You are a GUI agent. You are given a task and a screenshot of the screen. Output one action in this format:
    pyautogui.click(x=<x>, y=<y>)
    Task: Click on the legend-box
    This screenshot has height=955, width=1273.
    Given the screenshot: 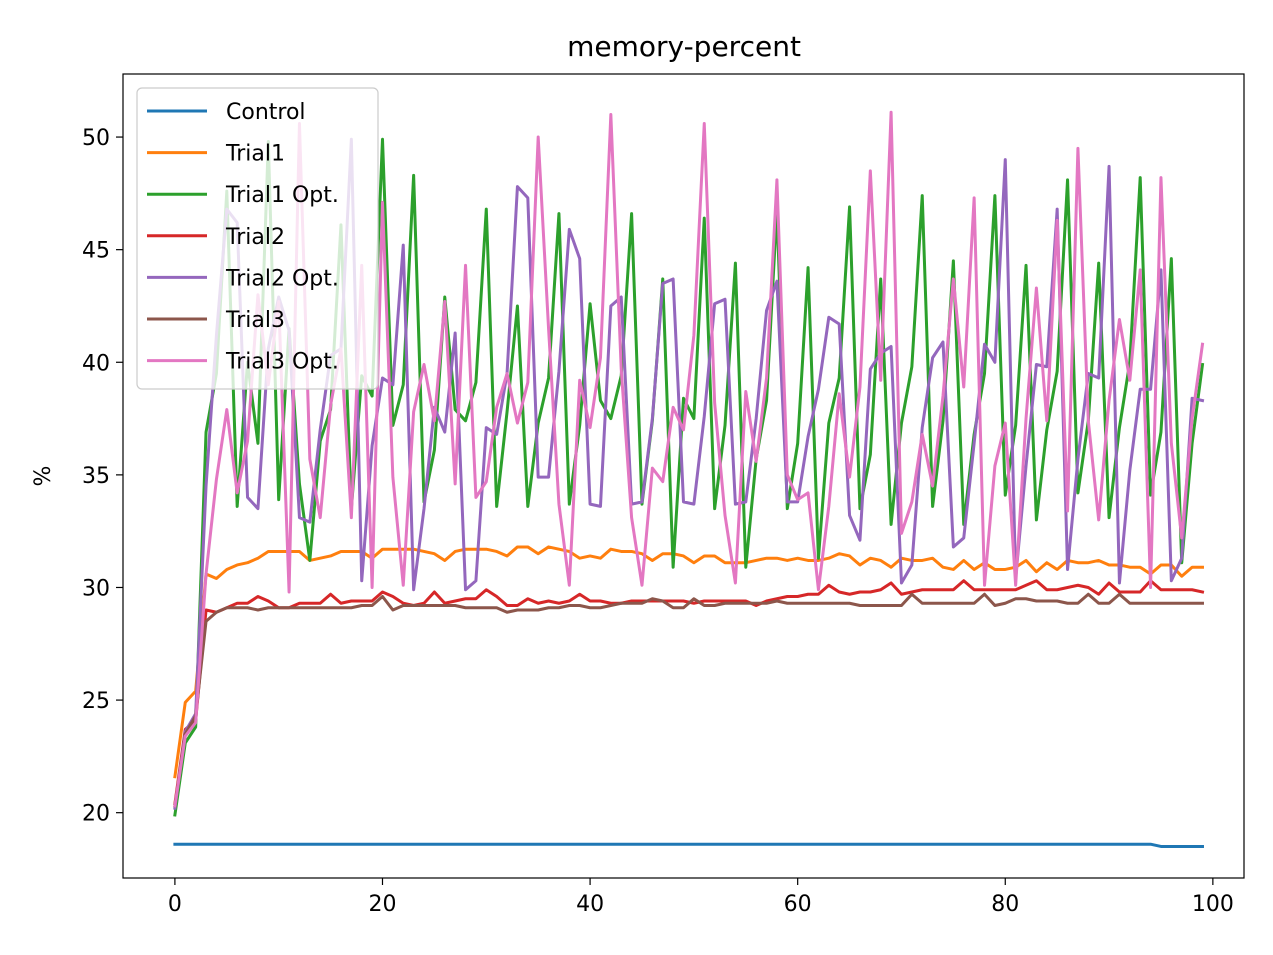 What is the action you would take?
    pyautogui.click(x=257, y=238)
    